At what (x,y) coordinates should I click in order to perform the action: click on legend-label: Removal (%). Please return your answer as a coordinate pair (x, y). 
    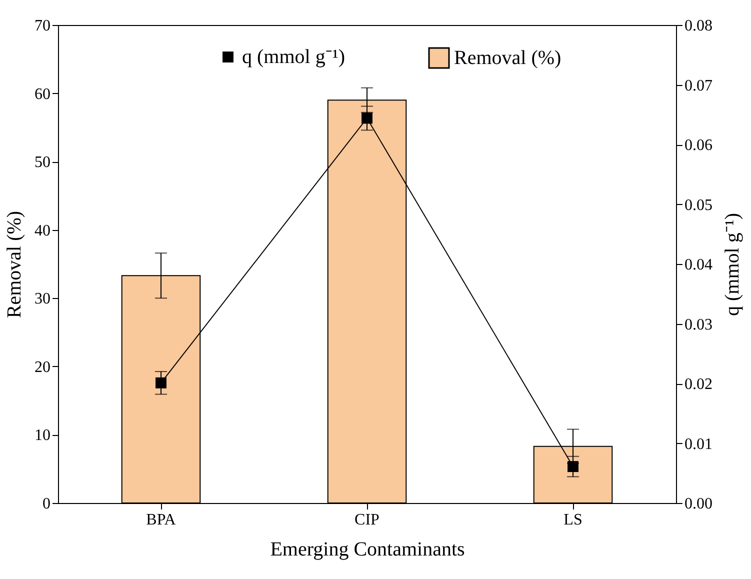
    Looking at the image, I should click on (508, 58).